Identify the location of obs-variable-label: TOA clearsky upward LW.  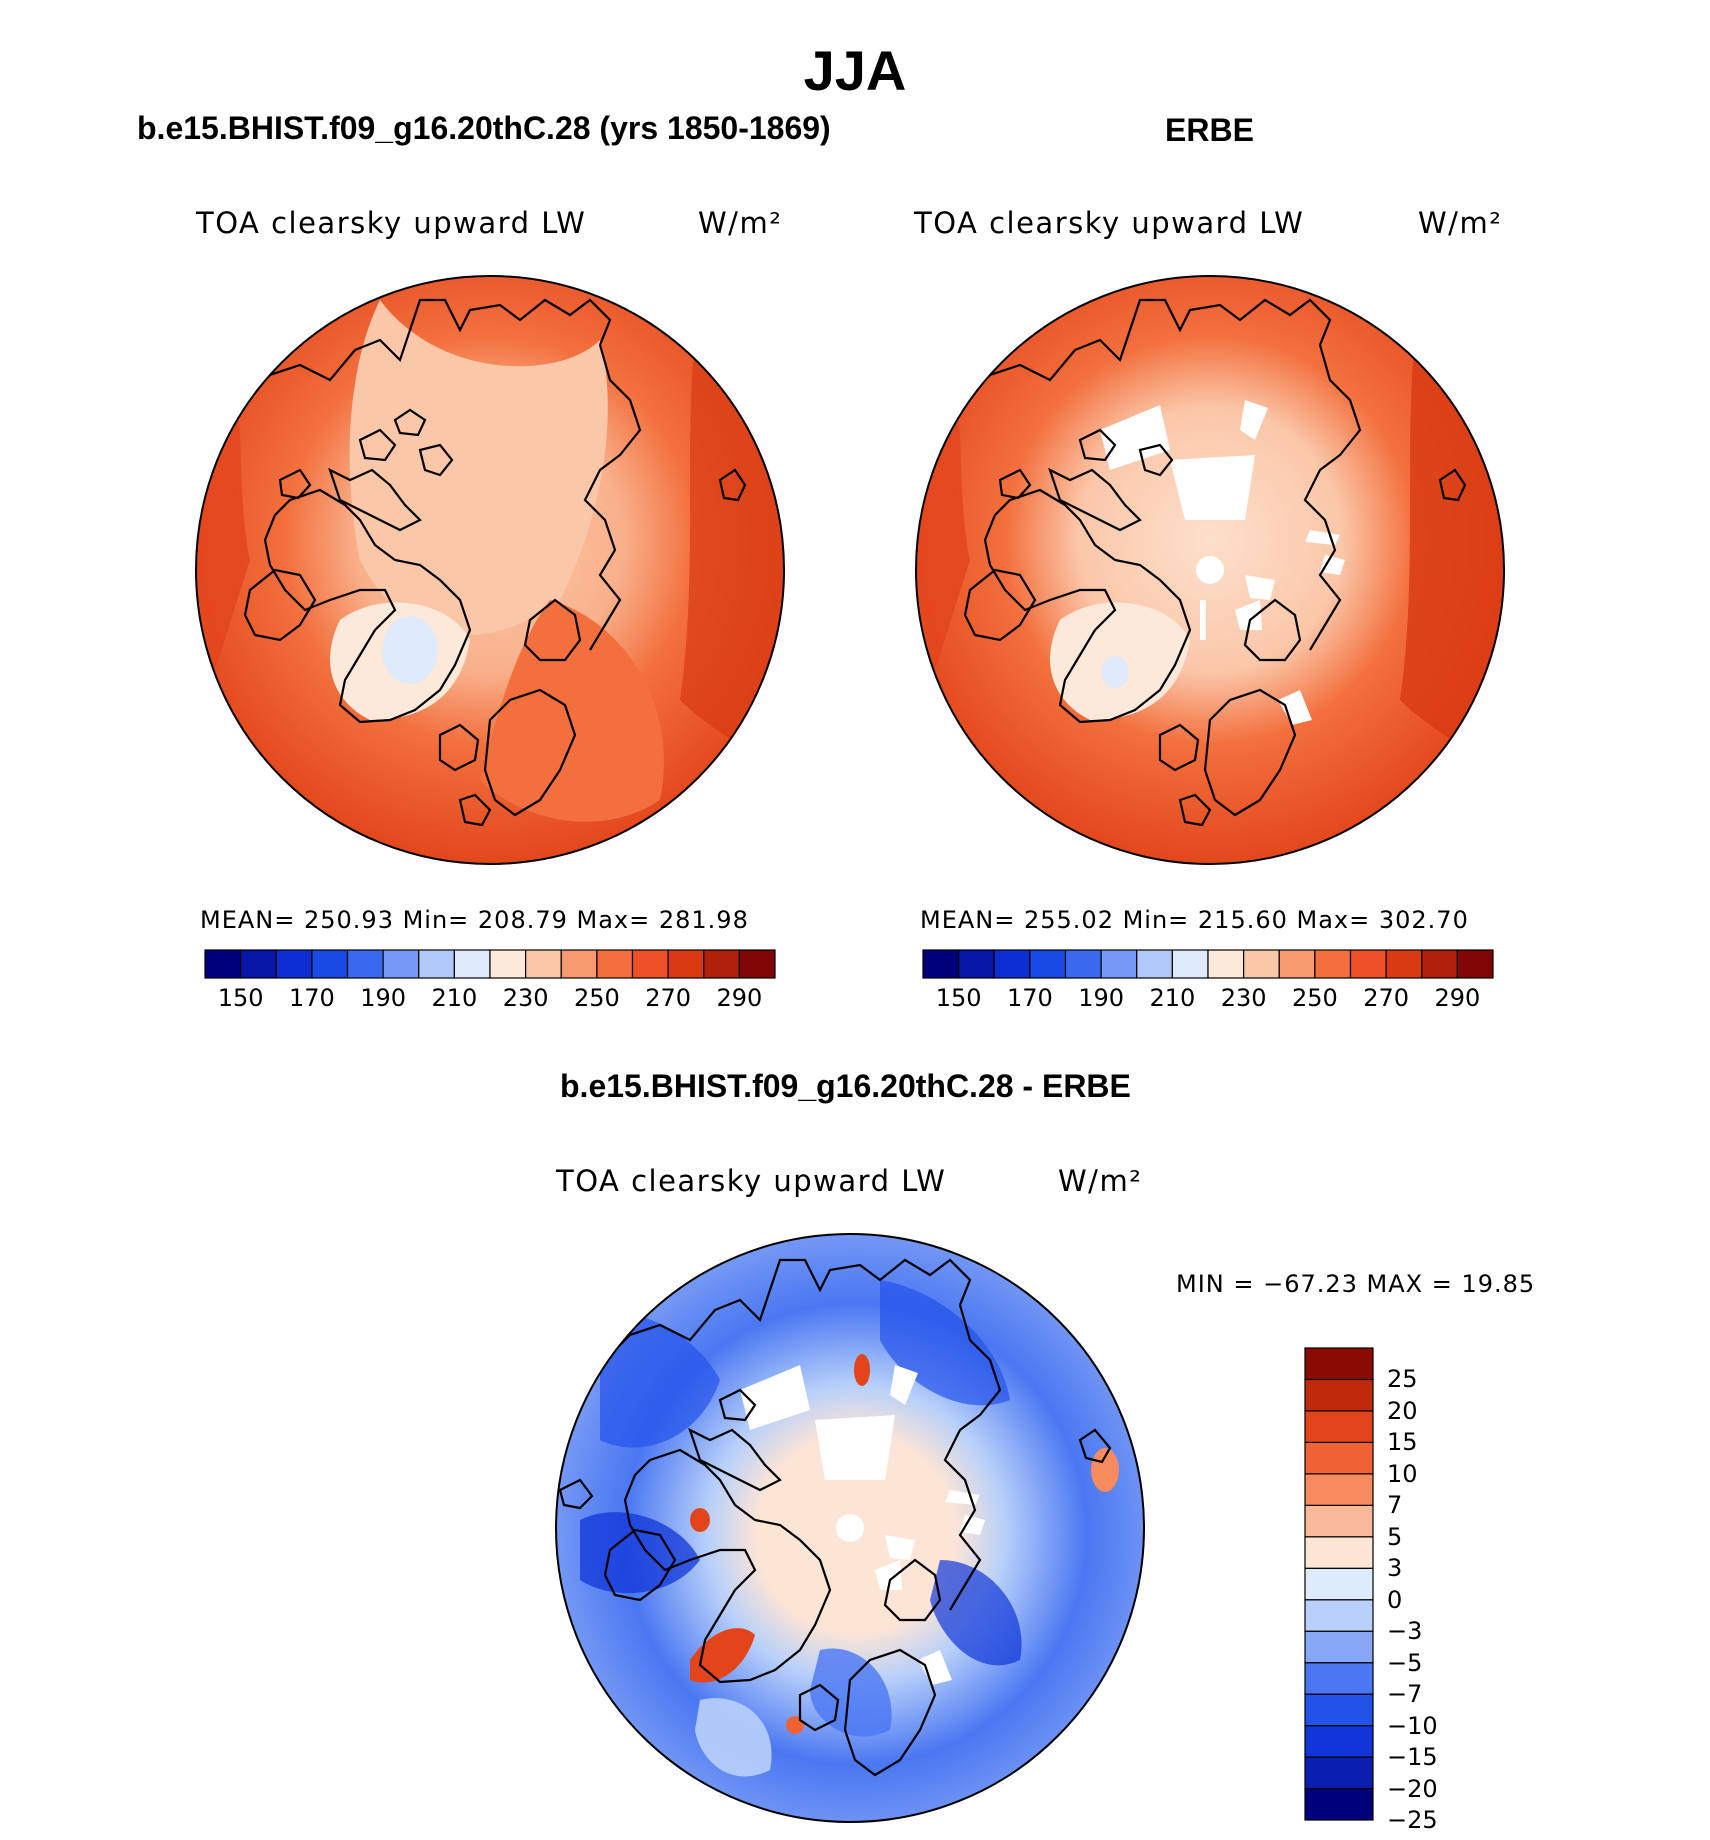
(1109, 223).